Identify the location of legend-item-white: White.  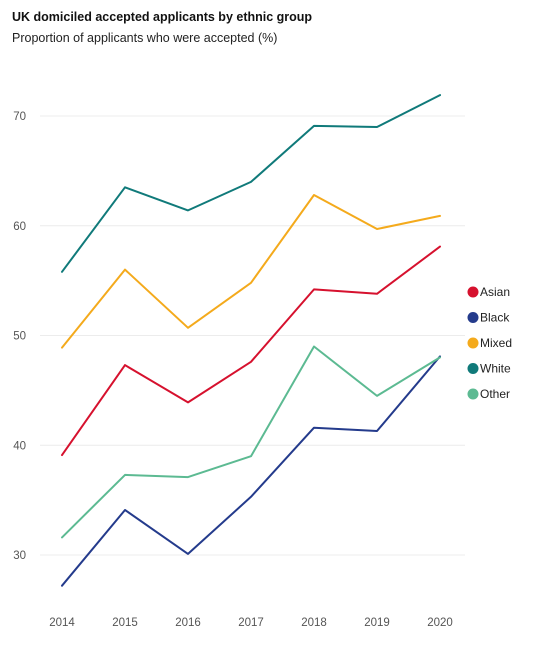
(489, 369).